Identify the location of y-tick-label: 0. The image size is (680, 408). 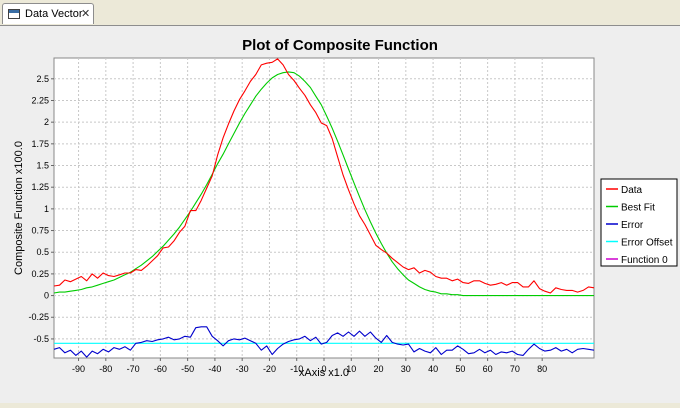
(46, 296).